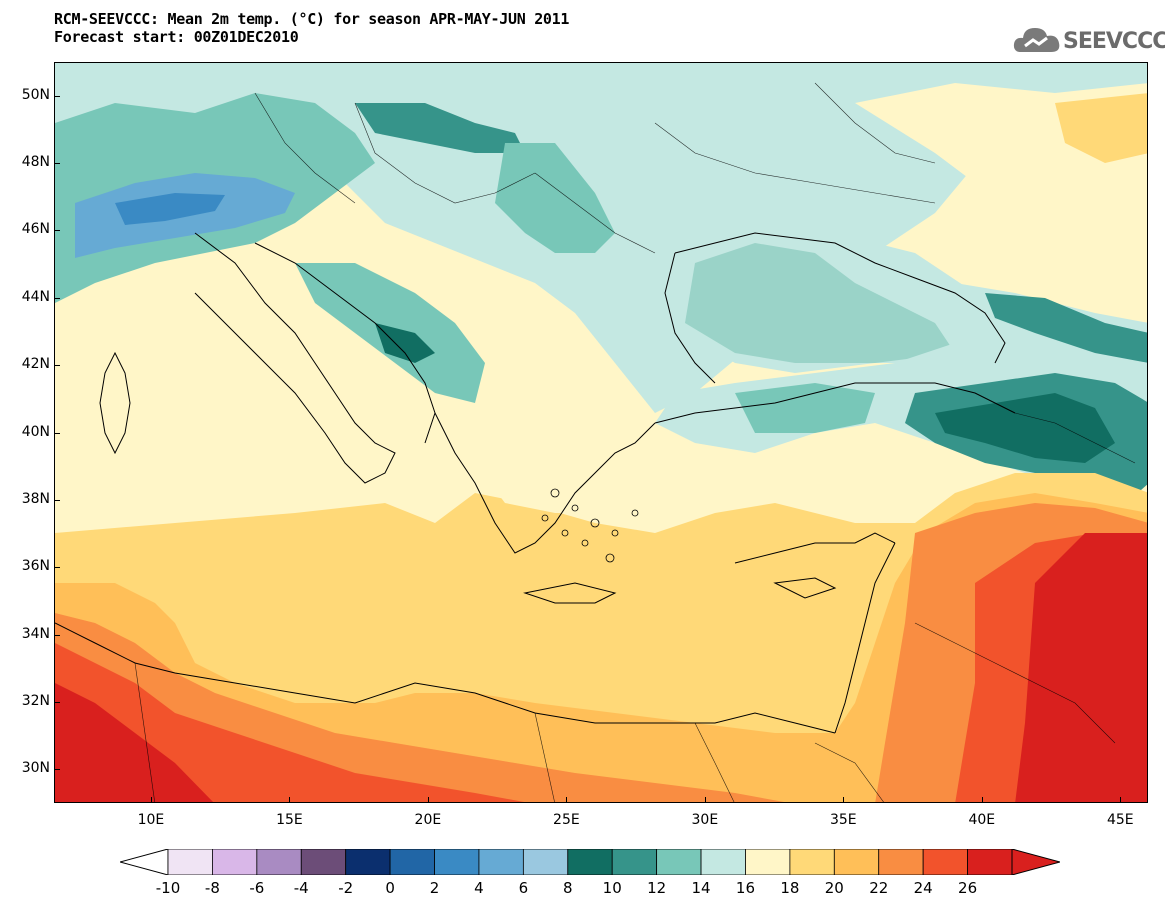 This screenshot has height=907, width=1165. Describe the element at coordinates (790, 888) in the screenshot. I see `colorbar-label: 18` at that location.